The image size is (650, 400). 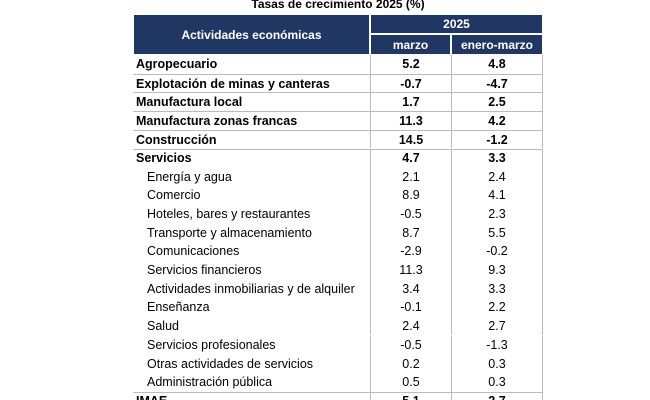 What do you see at coordinates (174, 195) in the screenshot?
I see `row-label: Comercio` at bounding box center [174, 195].